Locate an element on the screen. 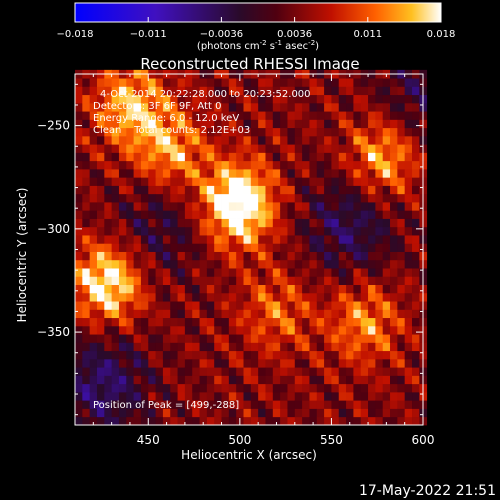  x-tick-label: 450 is located at coordinates (148, 440).